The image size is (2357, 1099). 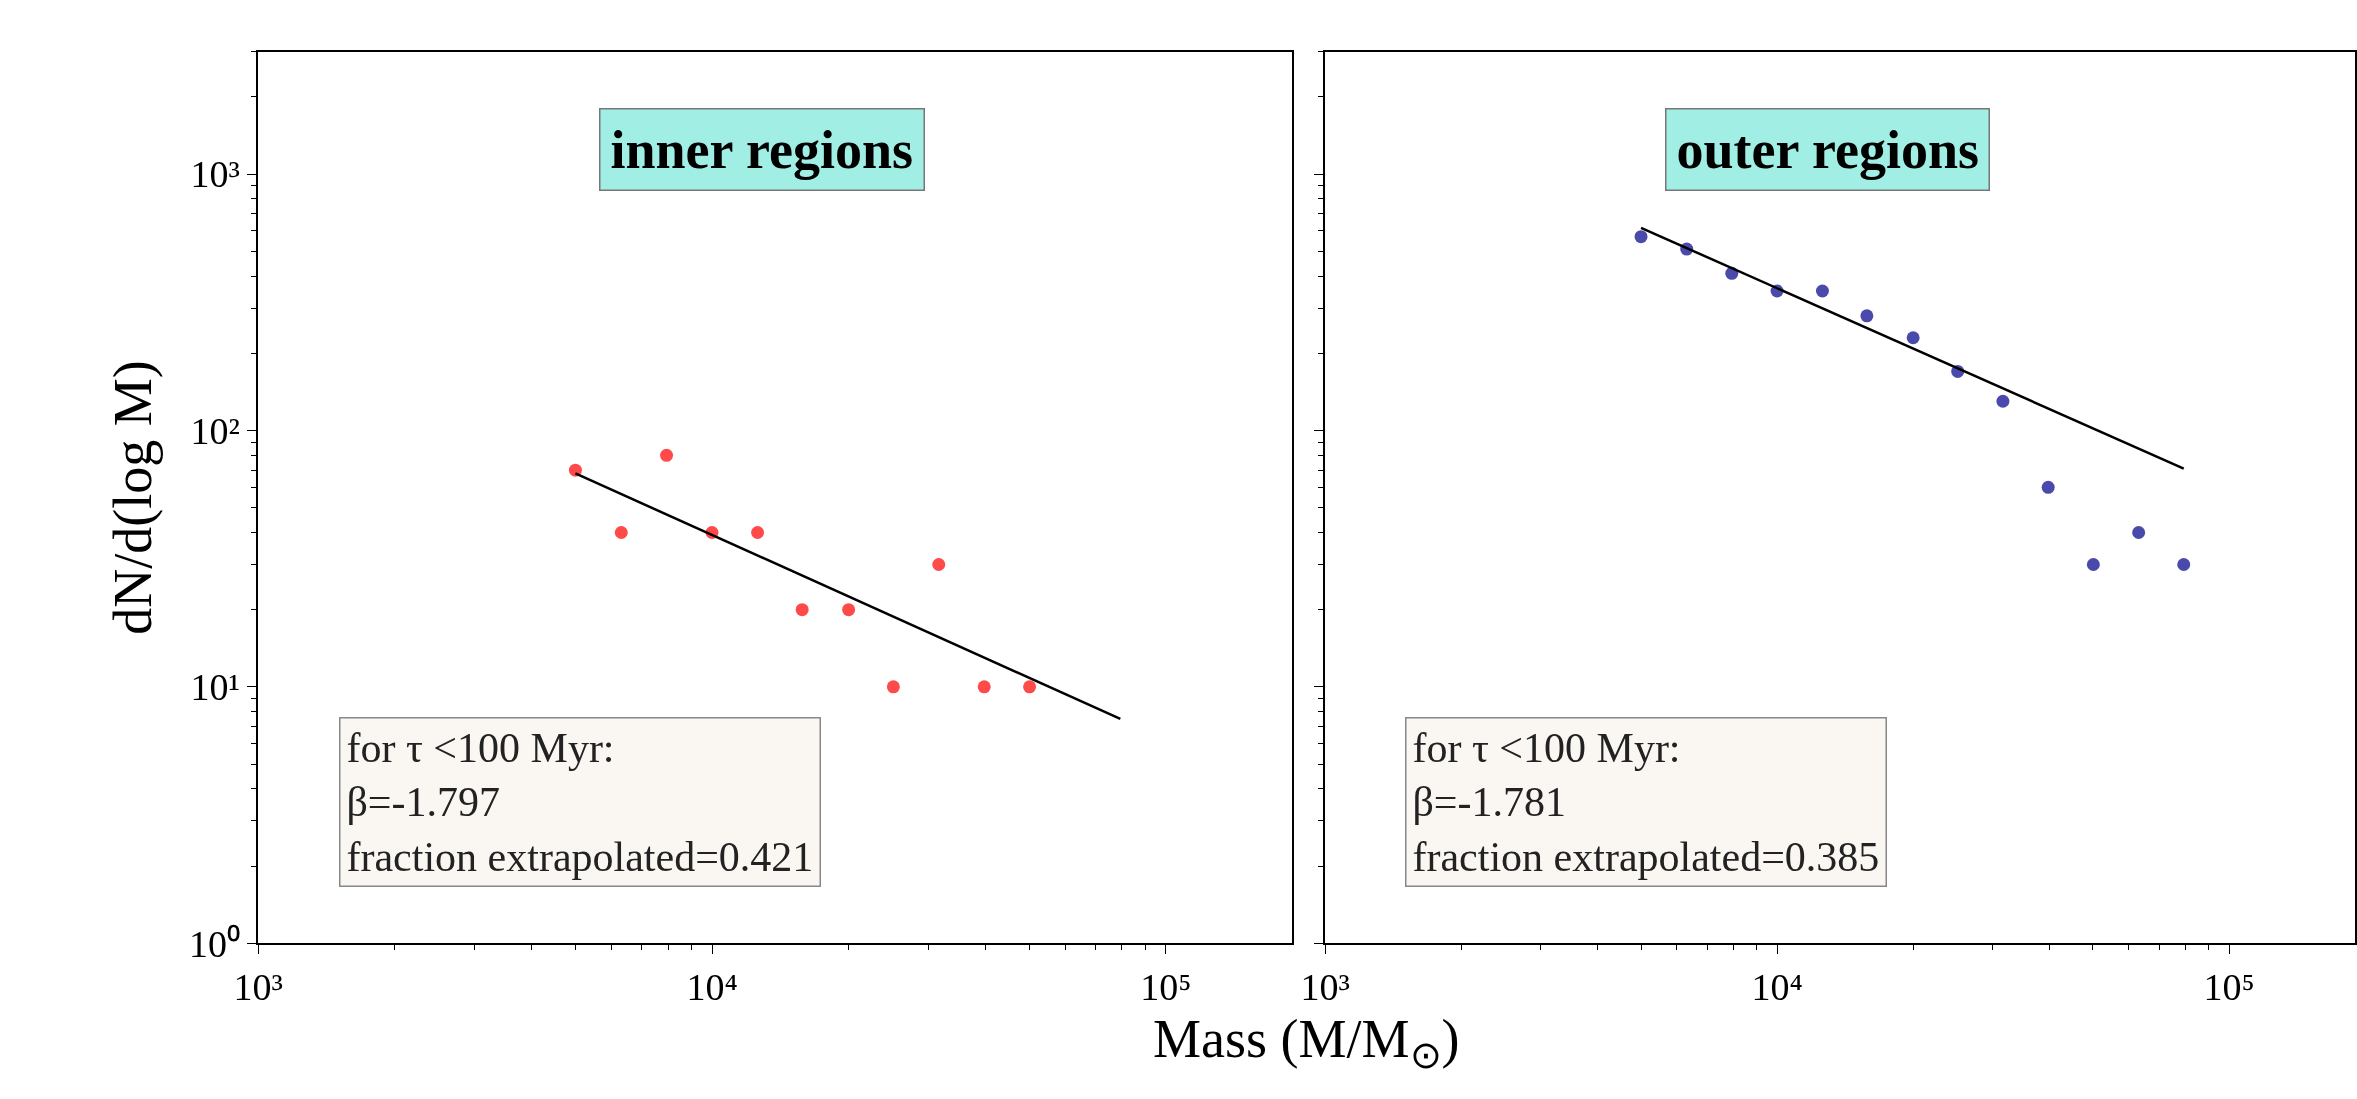 I want to click on annotation: β=-1.781, so click(x=1489, y=802).